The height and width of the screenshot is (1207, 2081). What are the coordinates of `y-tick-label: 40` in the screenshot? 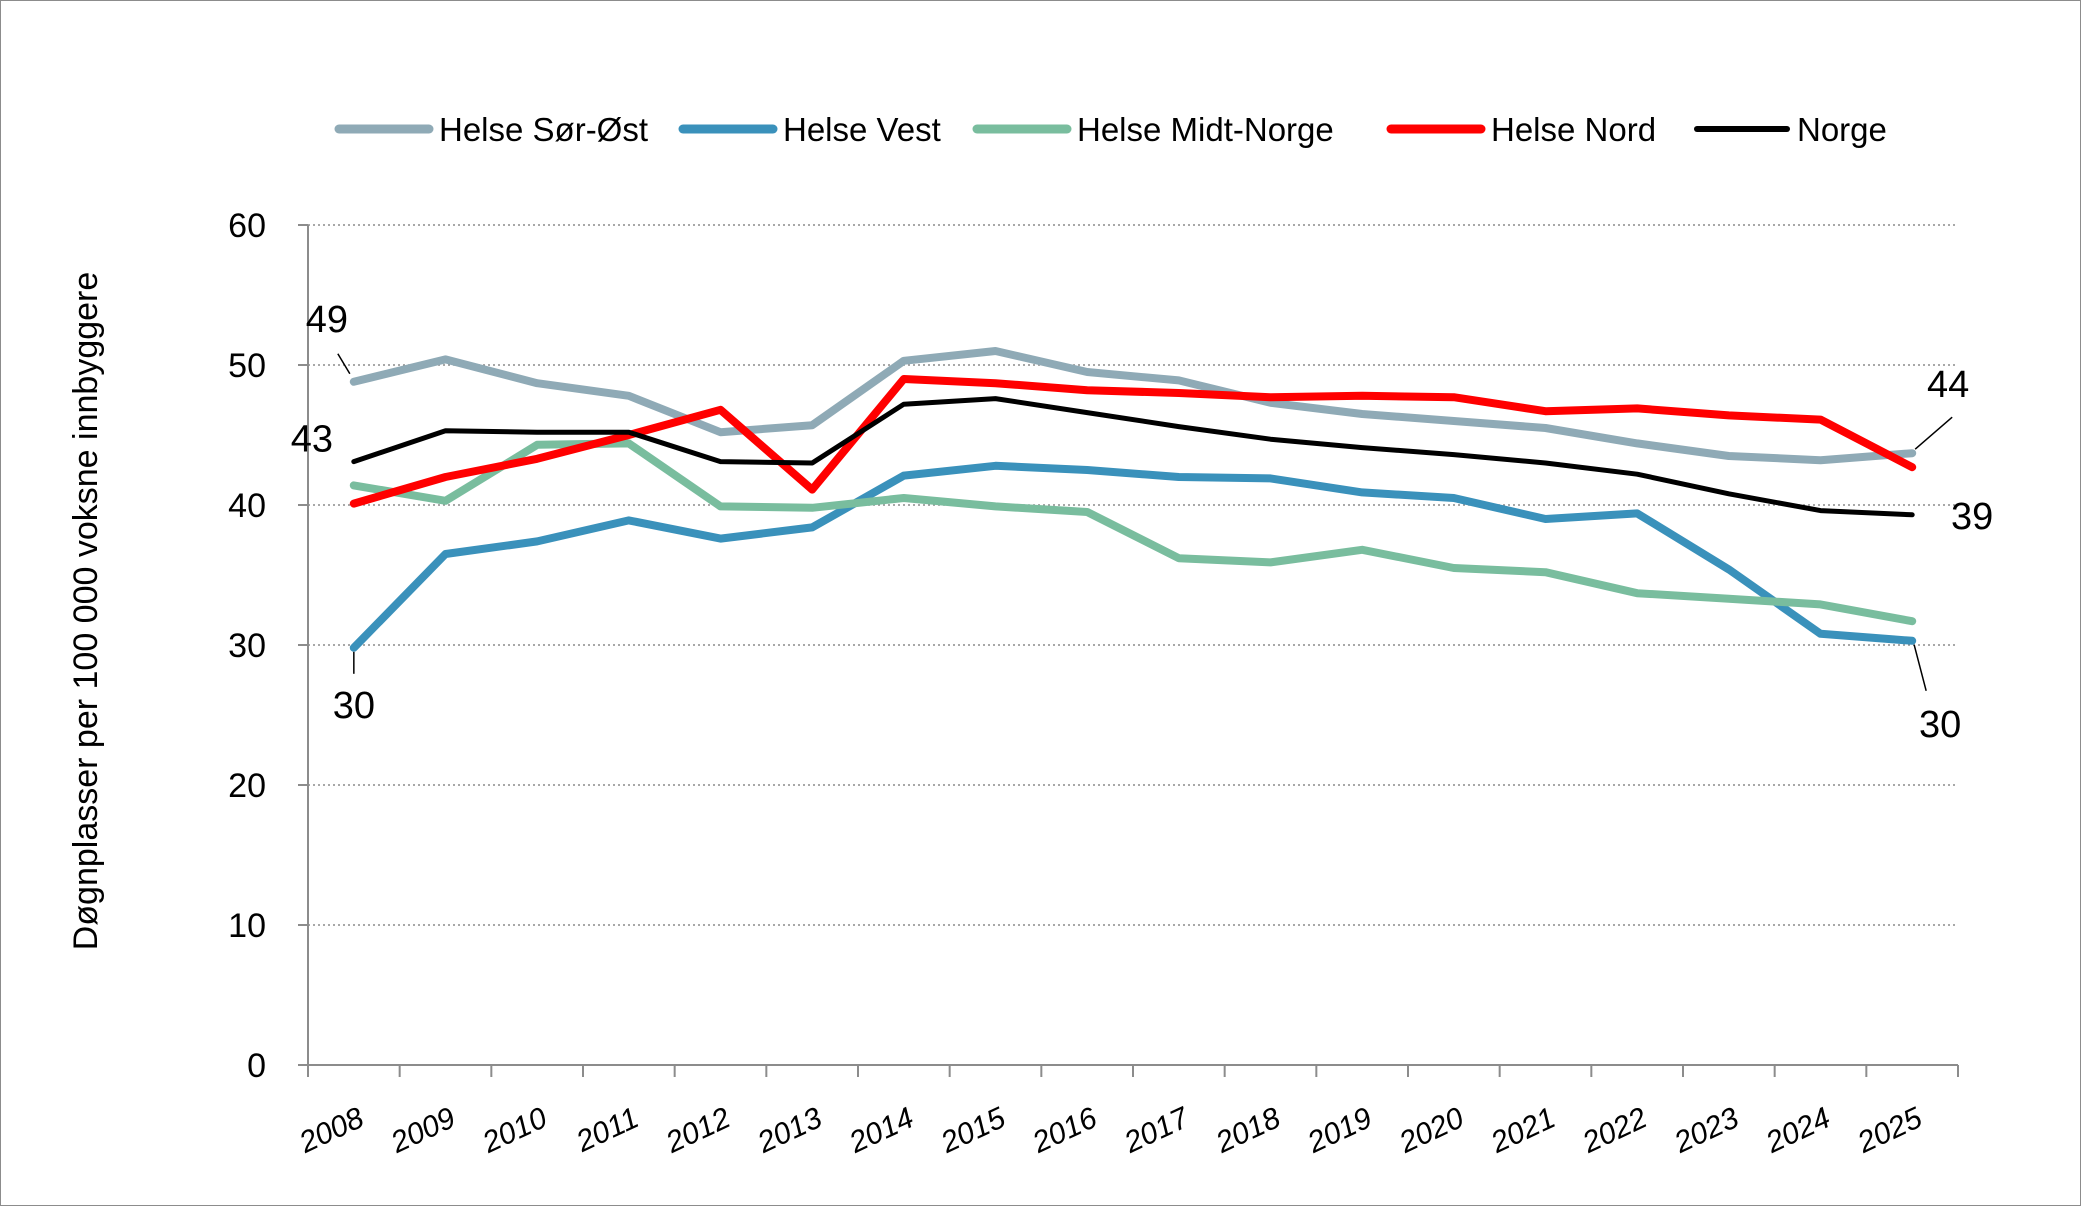 It's located at (247, 506).